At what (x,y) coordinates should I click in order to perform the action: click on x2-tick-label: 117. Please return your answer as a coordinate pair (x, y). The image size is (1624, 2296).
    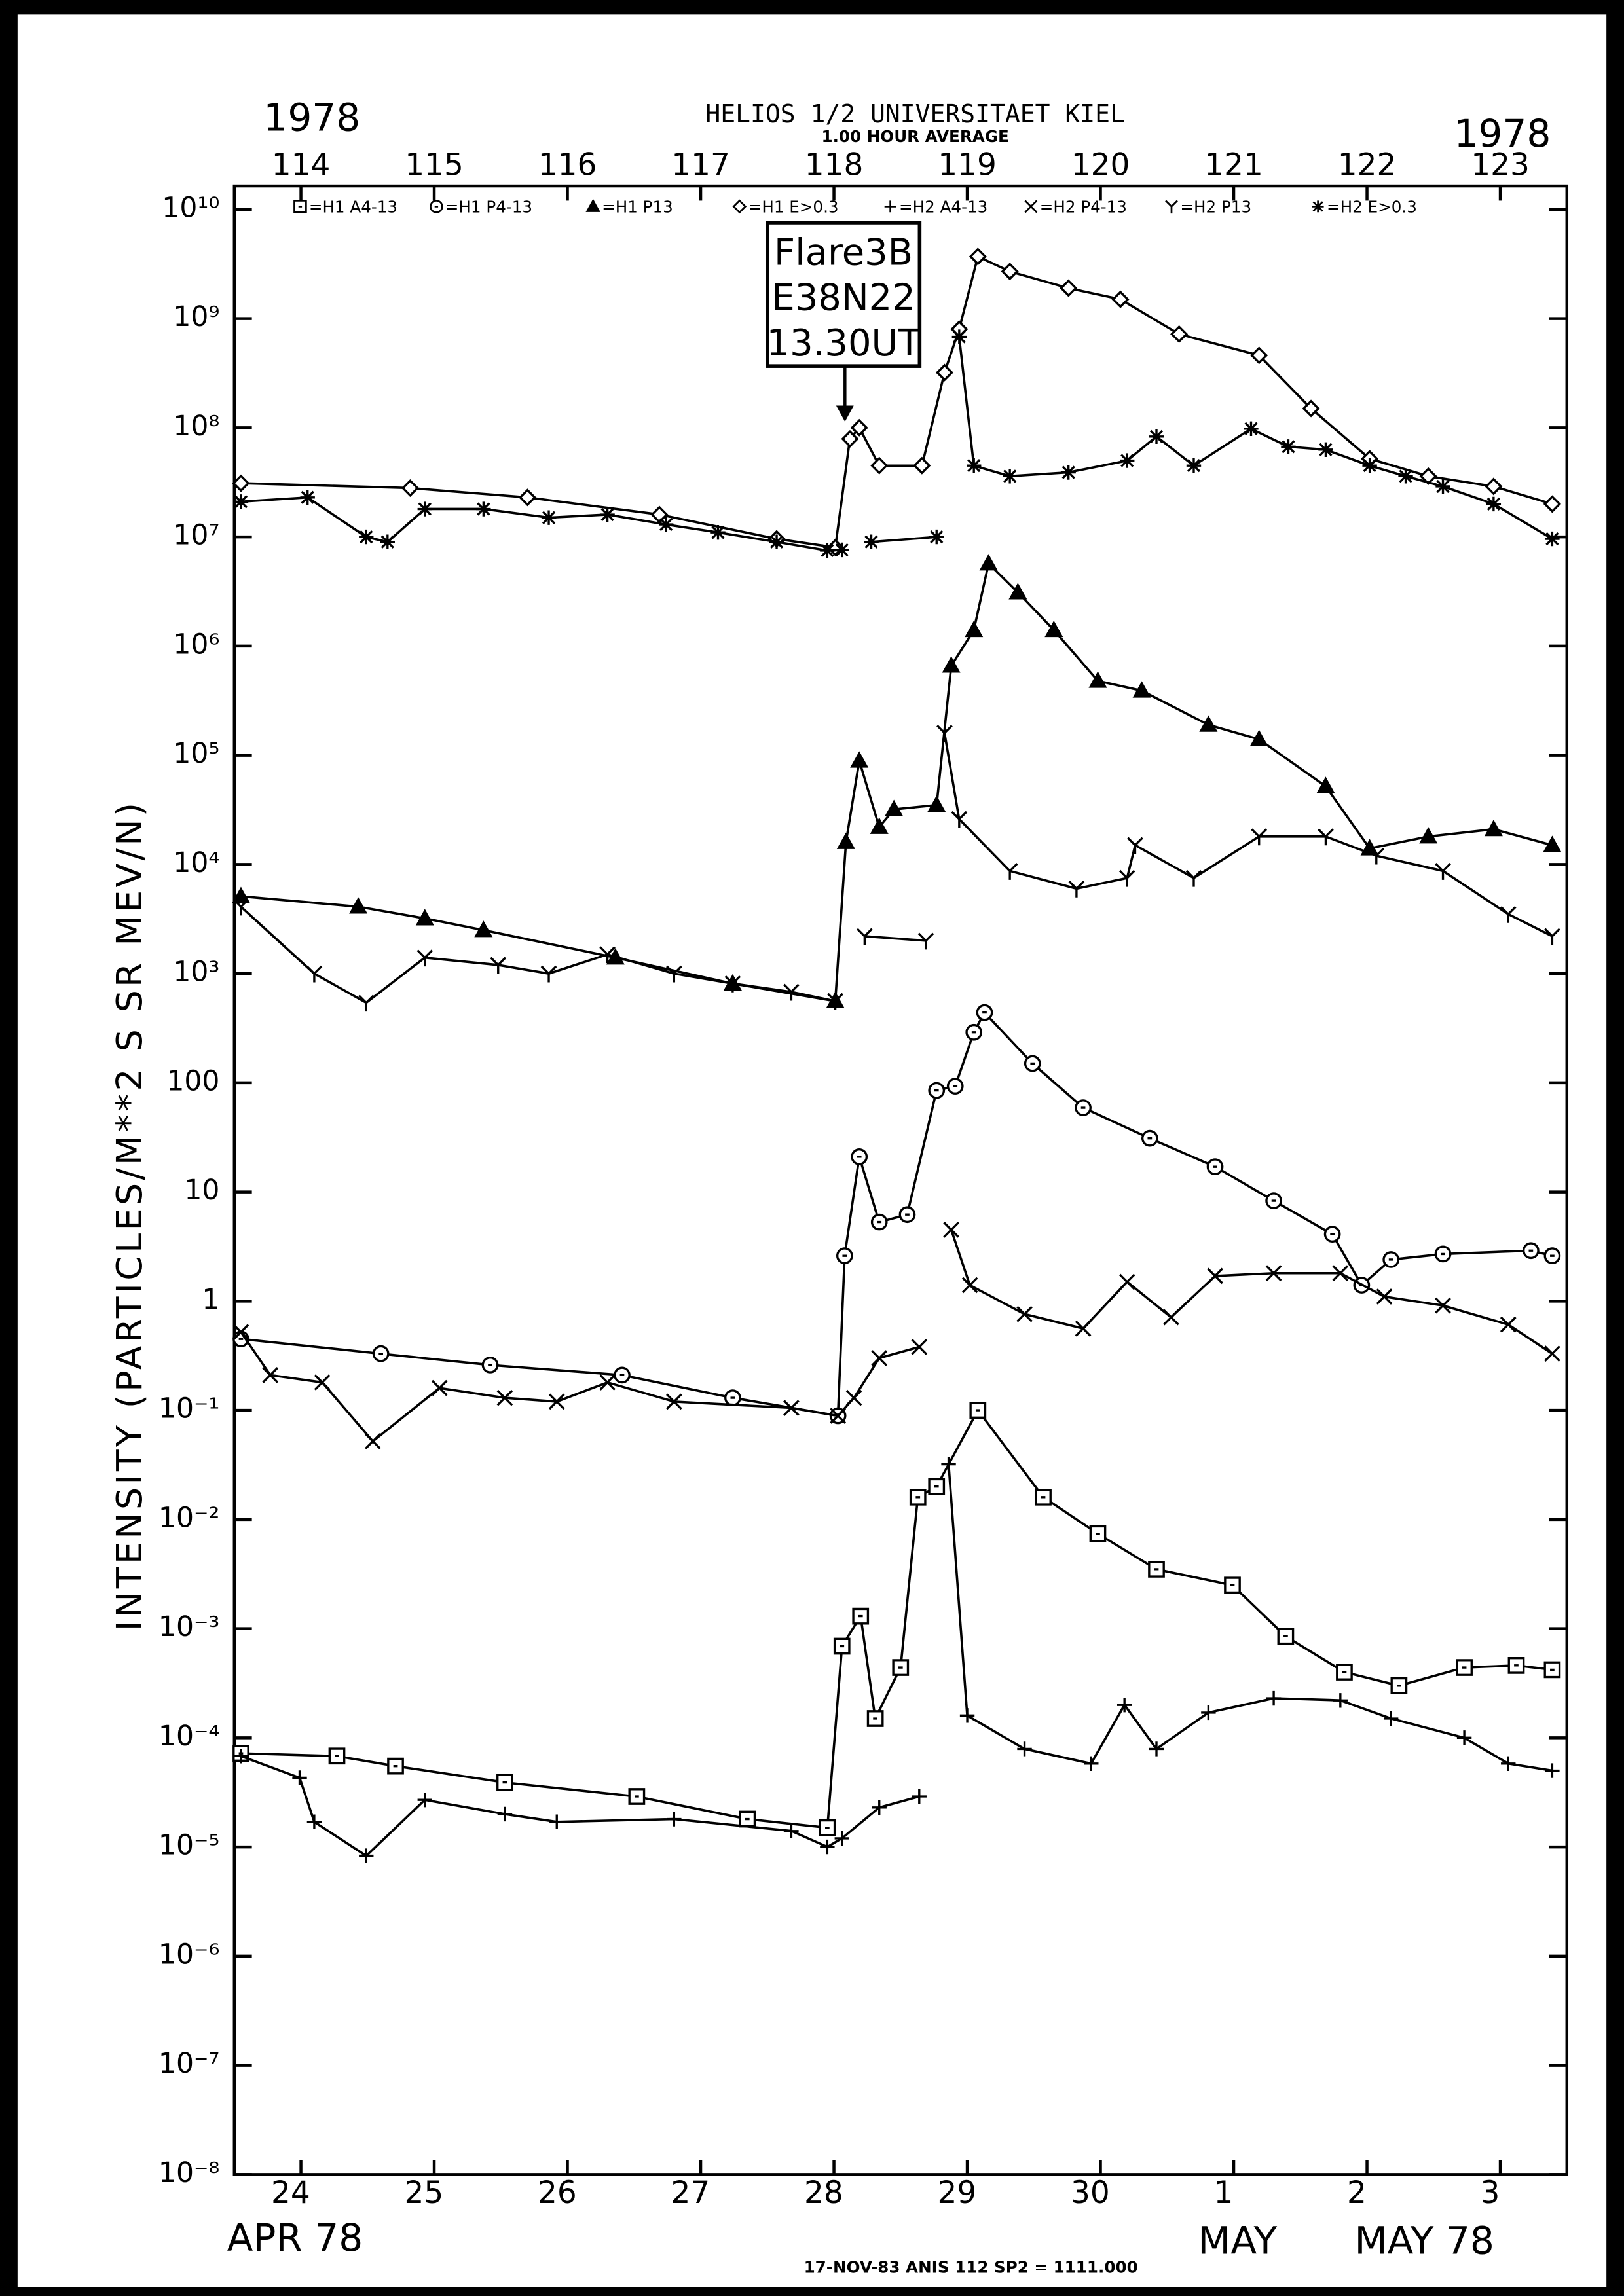
    Looking at the image, I should click on (700, 165).